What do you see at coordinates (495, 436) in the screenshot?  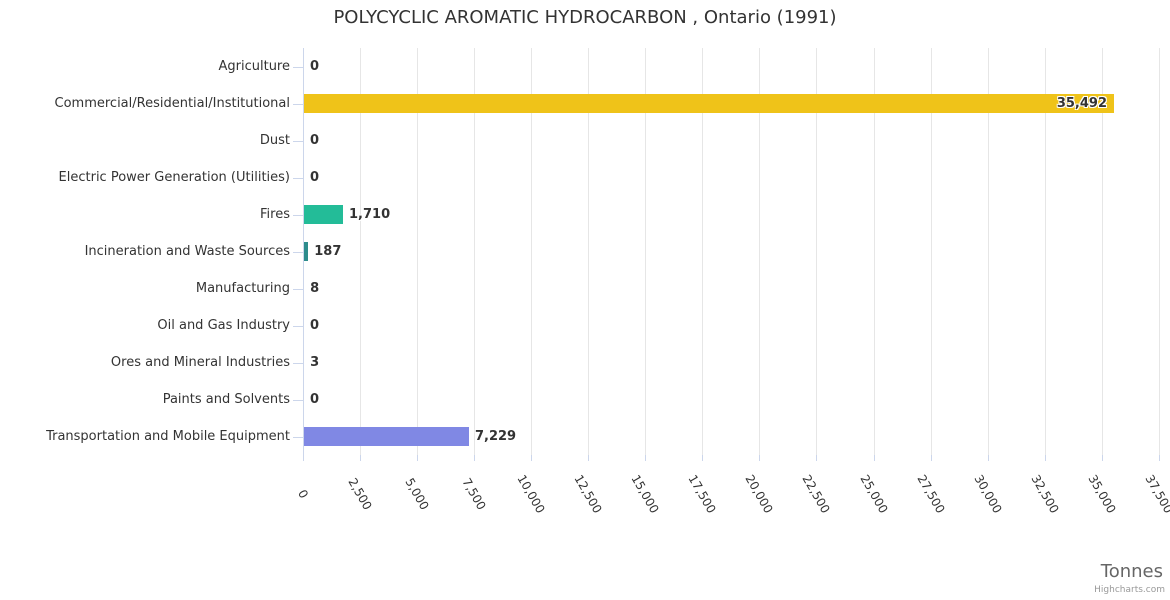 I see `value-label: 7,229` at bounding box center [495, 436].